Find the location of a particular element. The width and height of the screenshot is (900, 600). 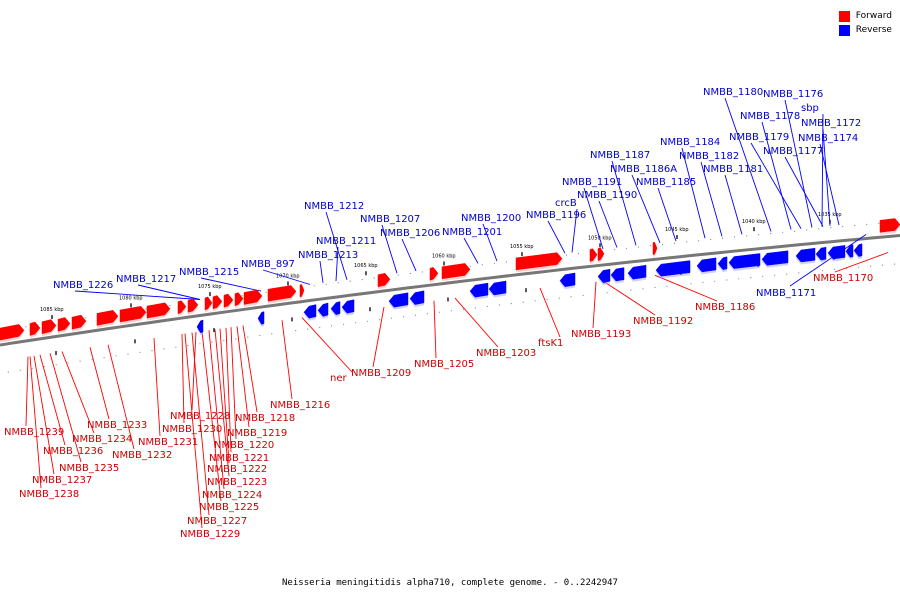

reverse-gene-label: NMBB_1212 is located at coordinates (334, 206).